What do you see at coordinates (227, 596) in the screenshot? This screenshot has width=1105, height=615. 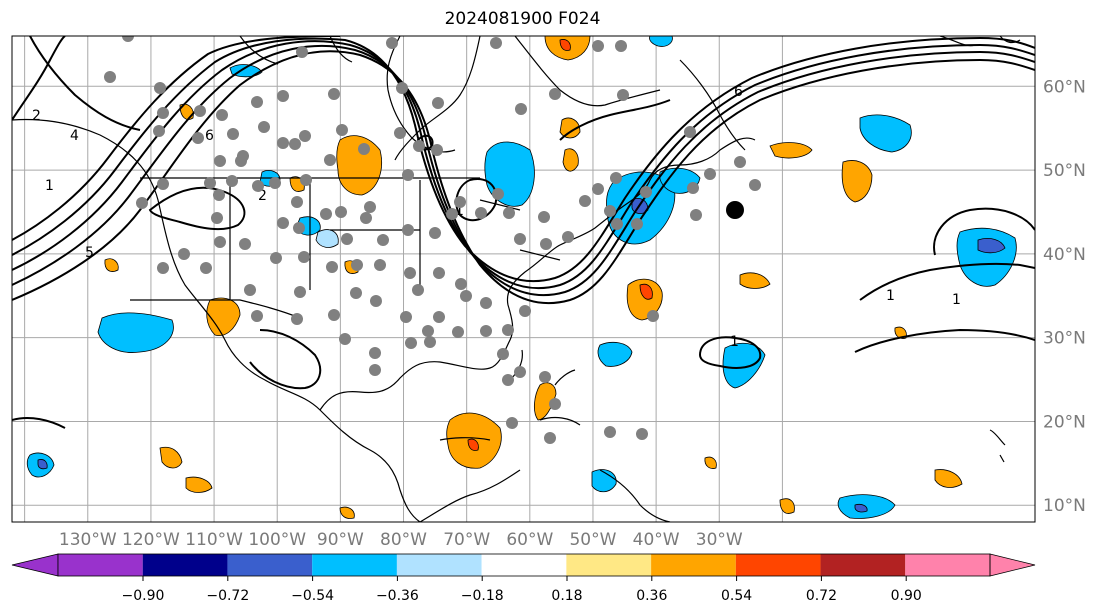 I see `colorbar-tick-label: −0.72` at bounding box center [227, 596].